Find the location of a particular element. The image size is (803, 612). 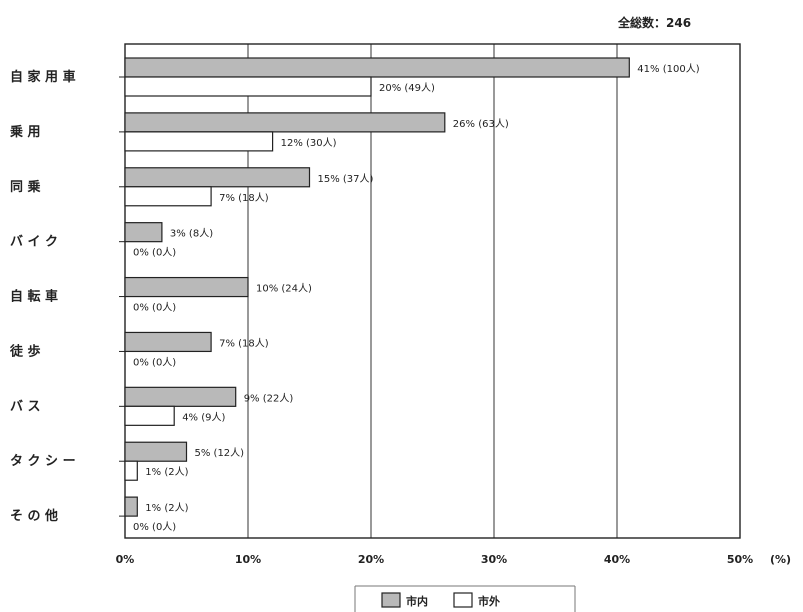

x-tick-label: 10% is located at coordinates (248, 559).